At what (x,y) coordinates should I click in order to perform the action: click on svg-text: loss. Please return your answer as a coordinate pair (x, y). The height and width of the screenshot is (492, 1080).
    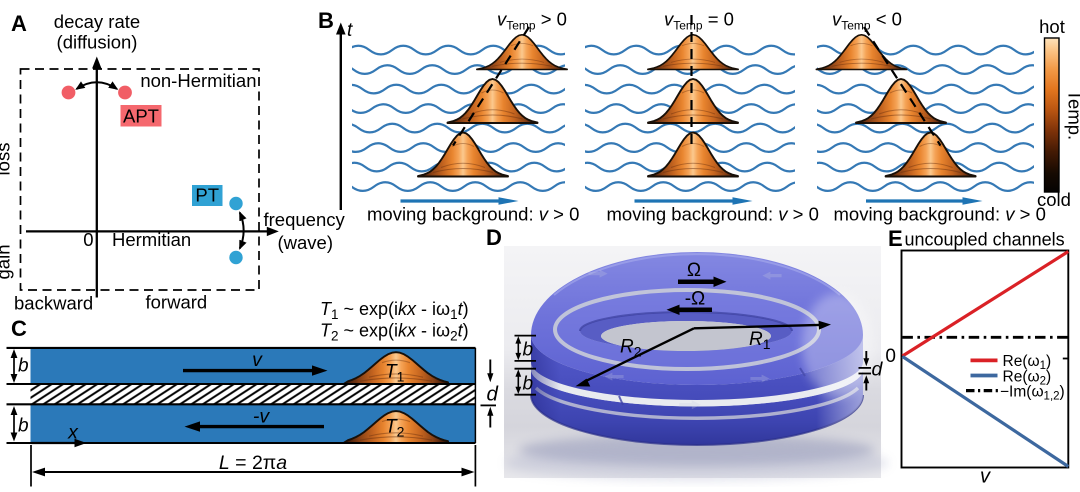
    Looking at the image, I should click on (7, 159).